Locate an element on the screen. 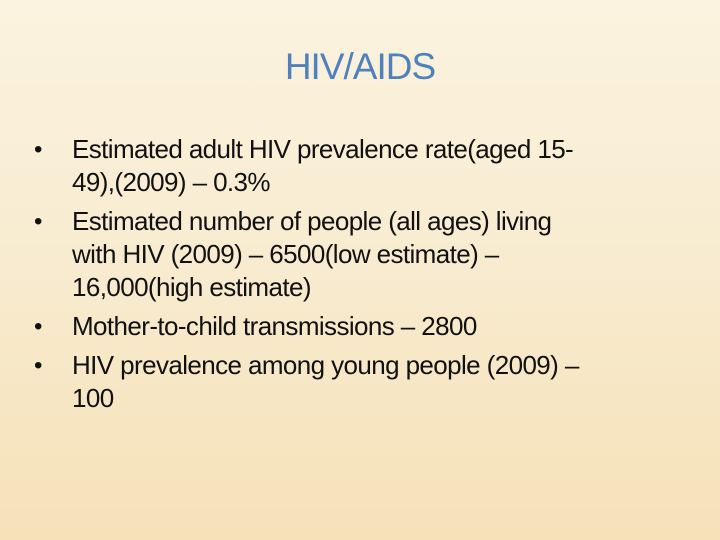  bullet-text-line: with HIV (2009) – 6500(low estimate) – is located at coordinates (285, 254).